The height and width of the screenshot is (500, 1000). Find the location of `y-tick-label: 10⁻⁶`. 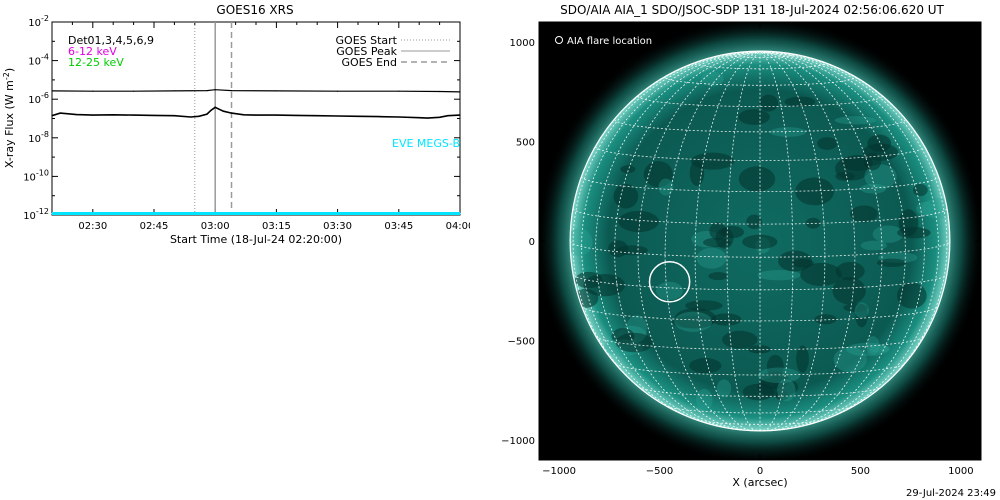

y-tick-label: 10⁻⁶ is located at coordinates (38, 98).